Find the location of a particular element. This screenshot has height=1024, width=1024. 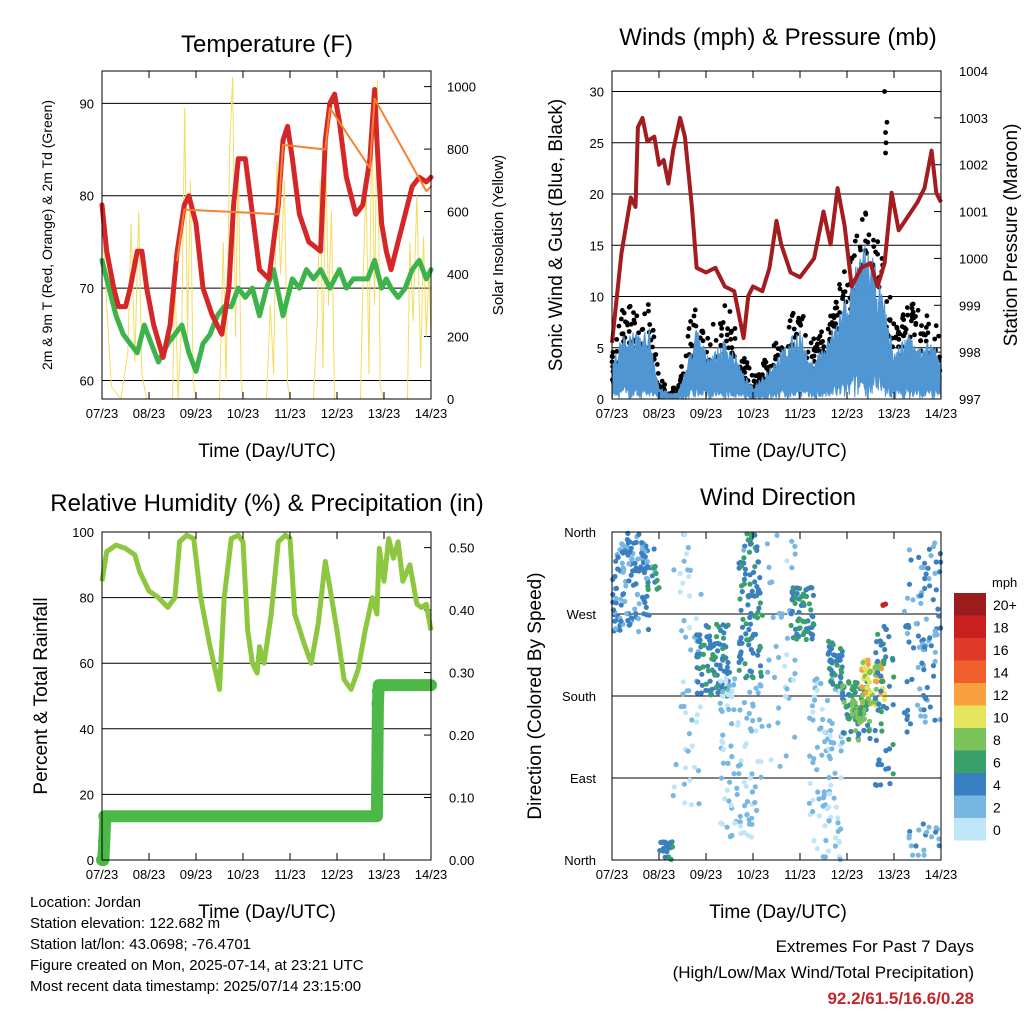

y-tick-label: 0 is located at coordinates (90, 860).